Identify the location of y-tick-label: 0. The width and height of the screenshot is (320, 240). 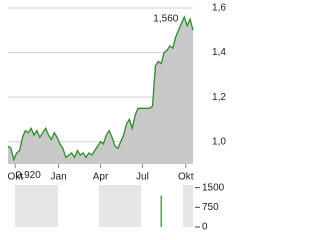
(205, 227).